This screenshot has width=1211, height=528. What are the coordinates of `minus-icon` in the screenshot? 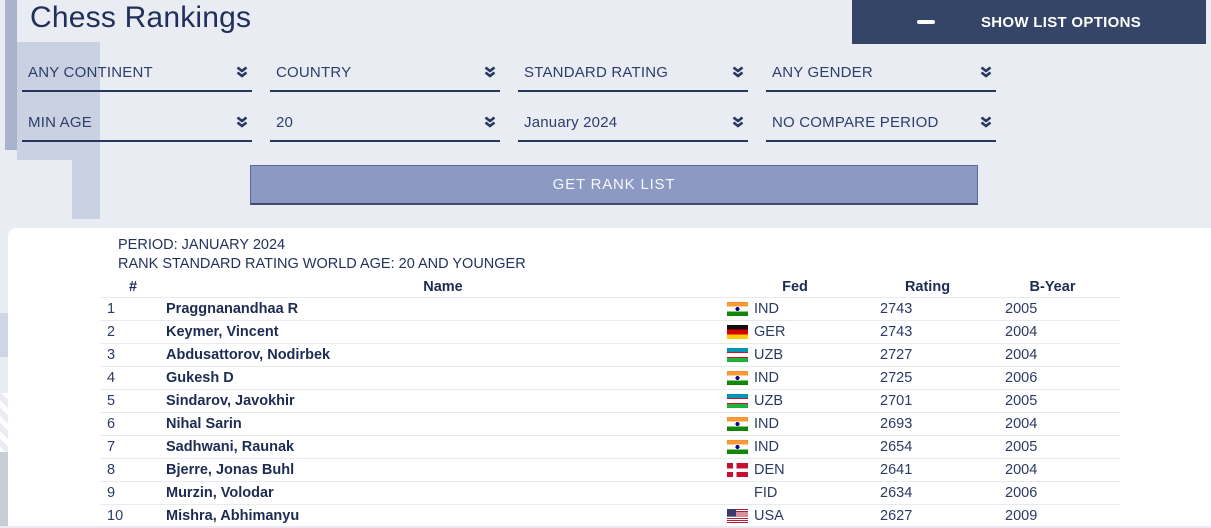 It's located at (925, 22).